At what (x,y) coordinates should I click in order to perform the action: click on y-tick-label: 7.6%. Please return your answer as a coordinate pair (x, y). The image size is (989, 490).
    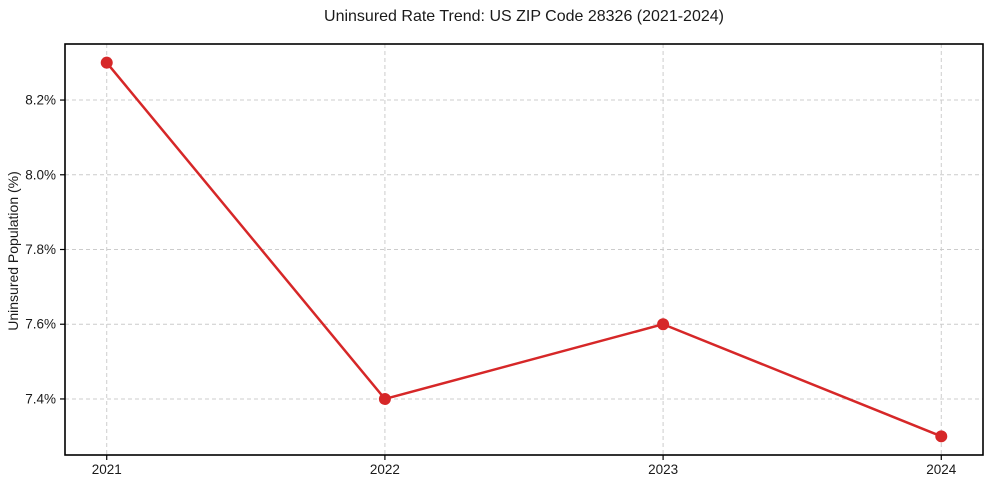
    Looking at the image, I should click on (40, 324).